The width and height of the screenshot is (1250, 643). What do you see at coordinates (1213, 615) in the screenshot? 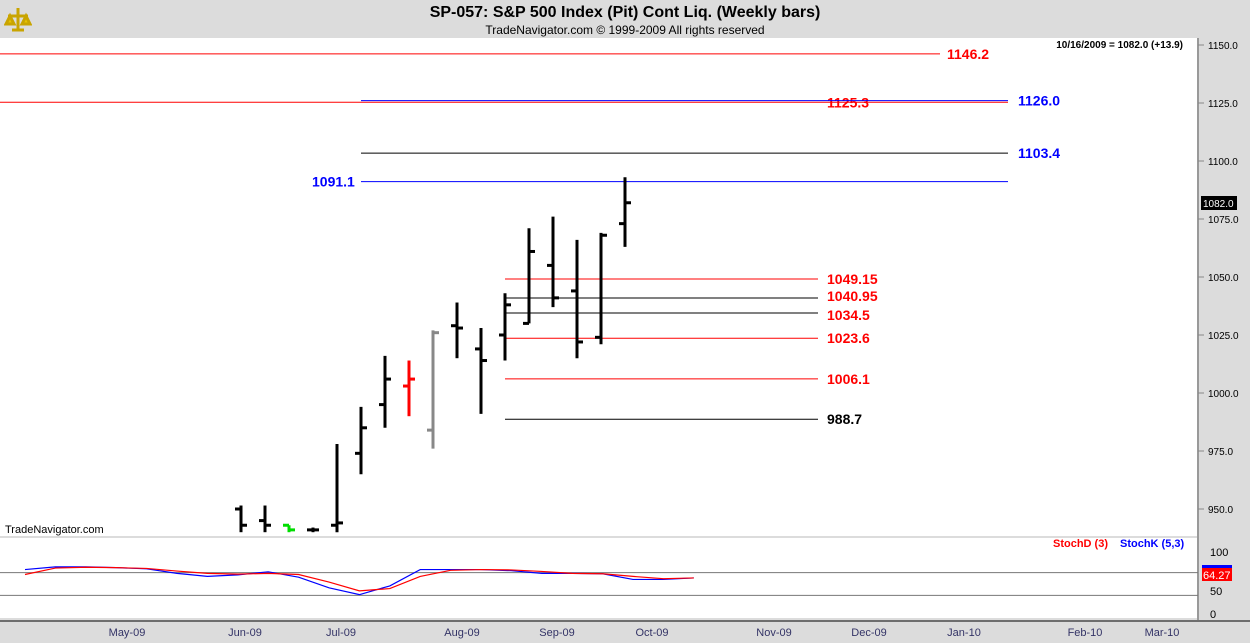
I see `stoch-ytick: 0` at bounding box center [1213, 615].